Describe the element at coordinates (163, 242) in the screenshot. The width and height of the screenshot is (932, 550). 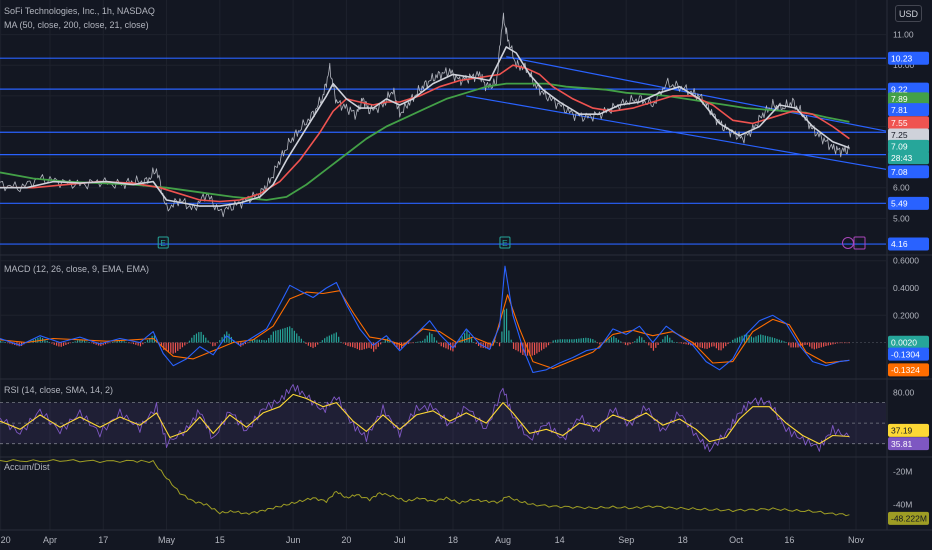
I see `earnings-marker-icon` at that location.